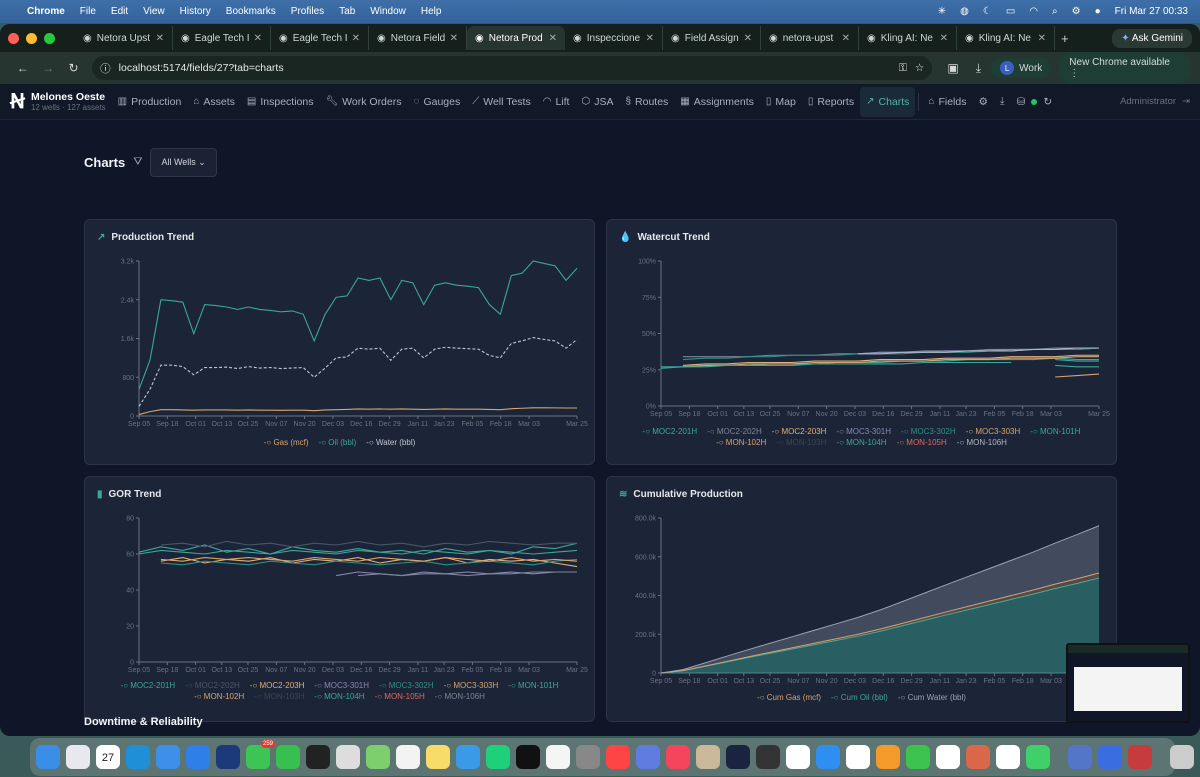 This screenshot has width=1200, height=777. What do you see at coordinates (378, 757) in the screenshot?
I see `dock-maps-icon` at bounding box center [378, 757].